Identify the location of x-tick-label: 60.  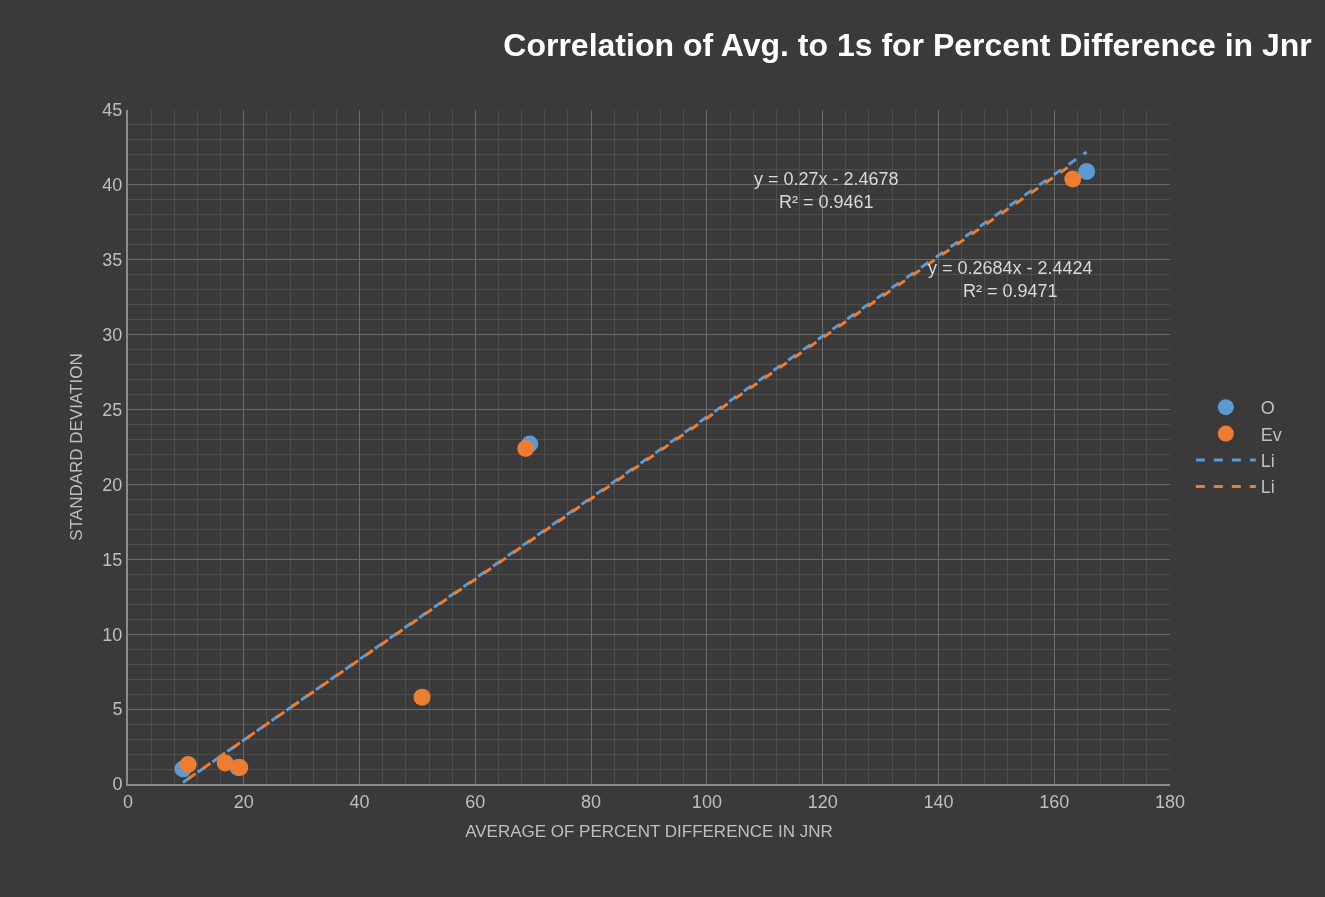
(475, 801).